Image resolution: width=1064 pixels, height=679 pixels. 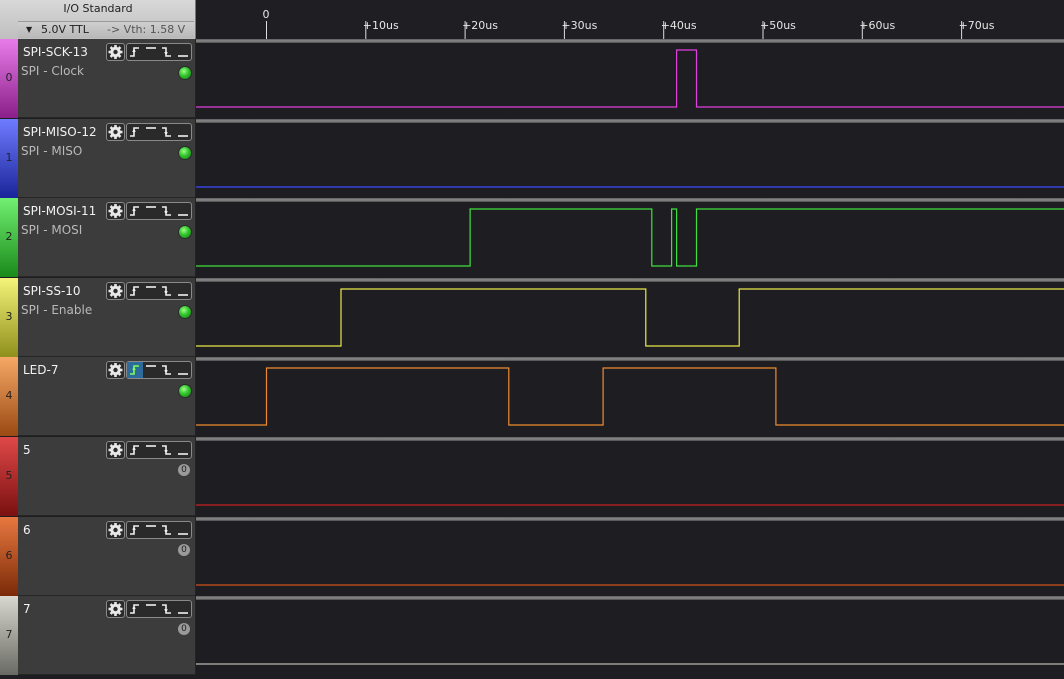 I want to click on ruler-tick-label: +50us, so click(x=778, y=25).